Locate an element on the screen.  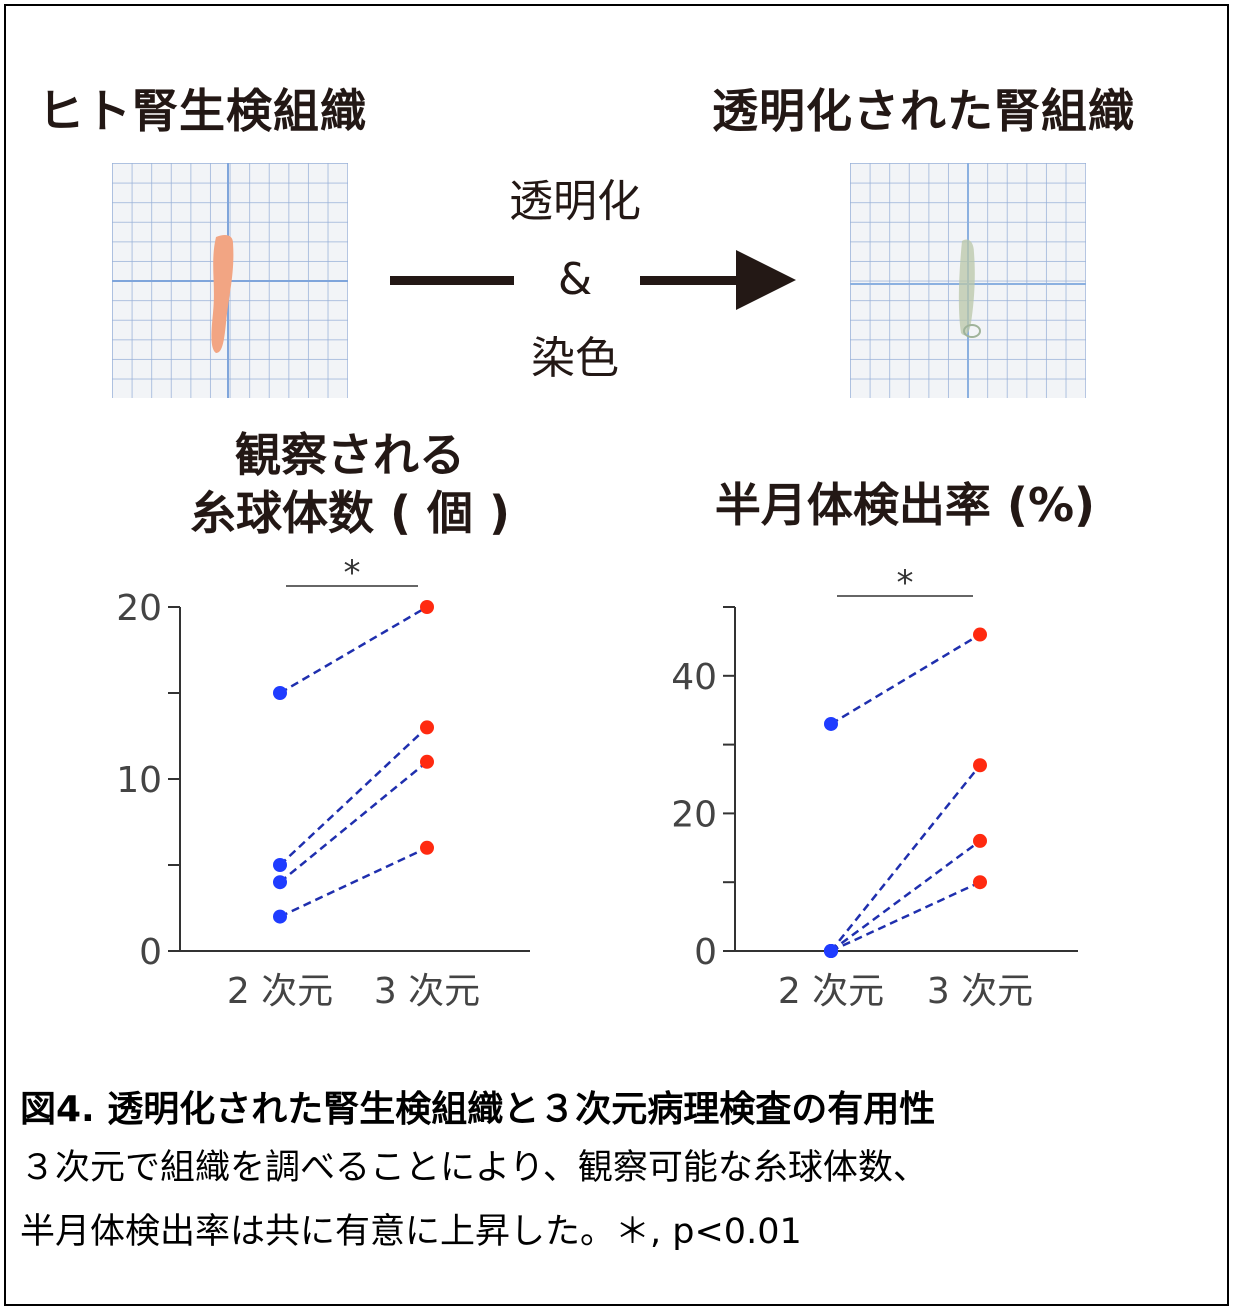
chart-title-glomeruli-line2: 糸球体数 ( 個 ) is located at coordinates (350, 513).